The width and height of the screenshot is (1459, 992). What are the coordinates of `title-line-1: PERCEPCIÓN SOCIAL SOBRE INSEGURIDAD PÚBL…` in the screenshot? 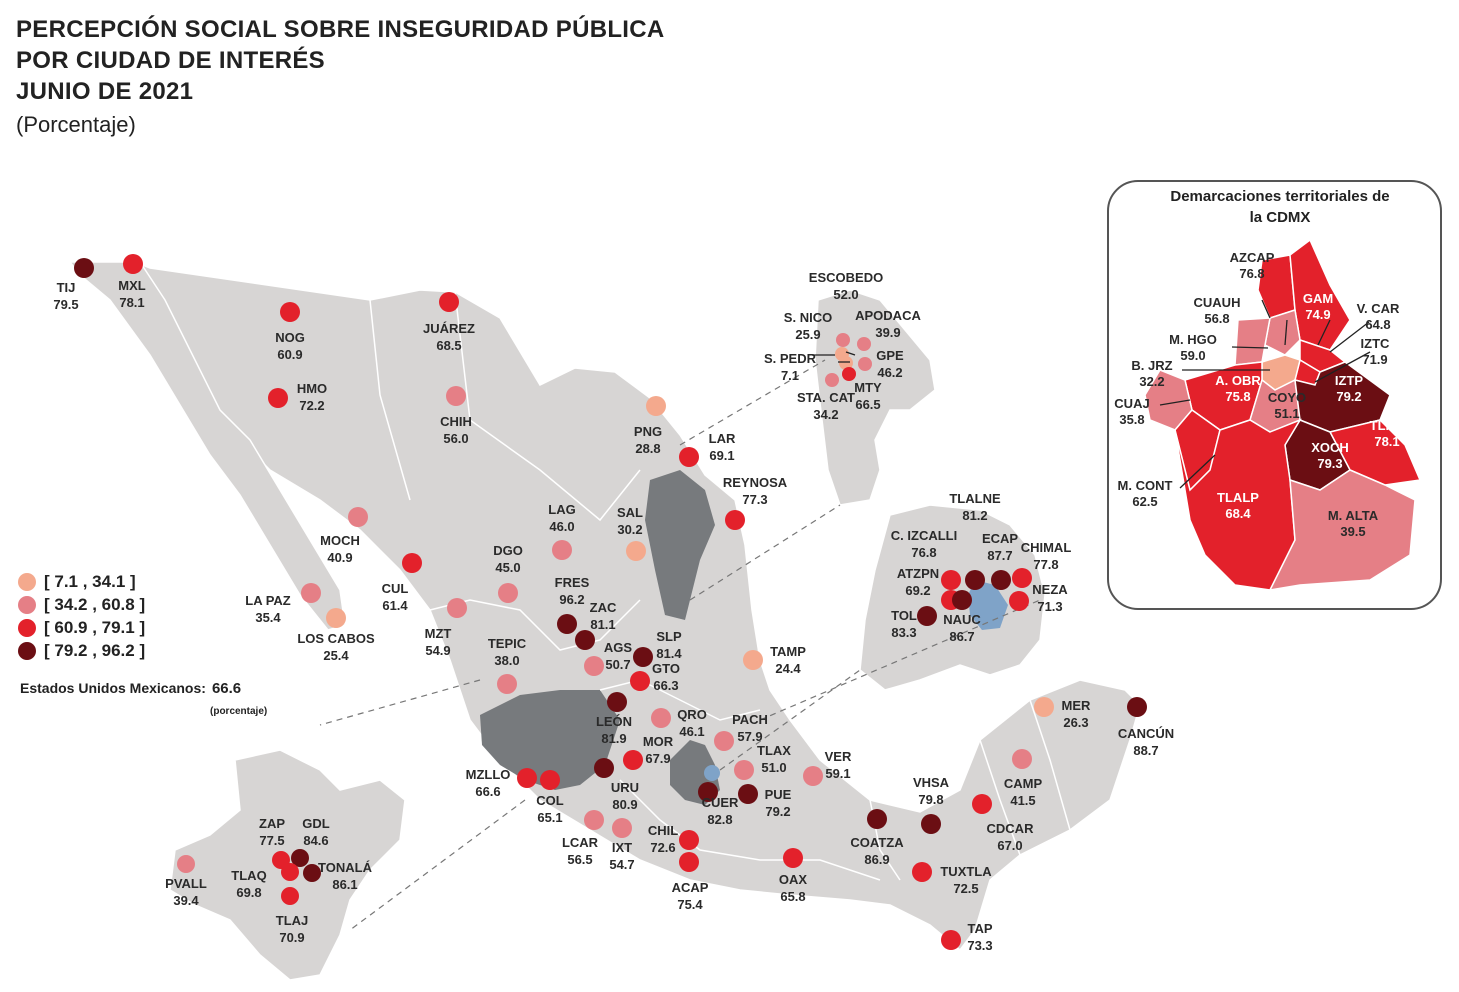 It's located at (340, 29).